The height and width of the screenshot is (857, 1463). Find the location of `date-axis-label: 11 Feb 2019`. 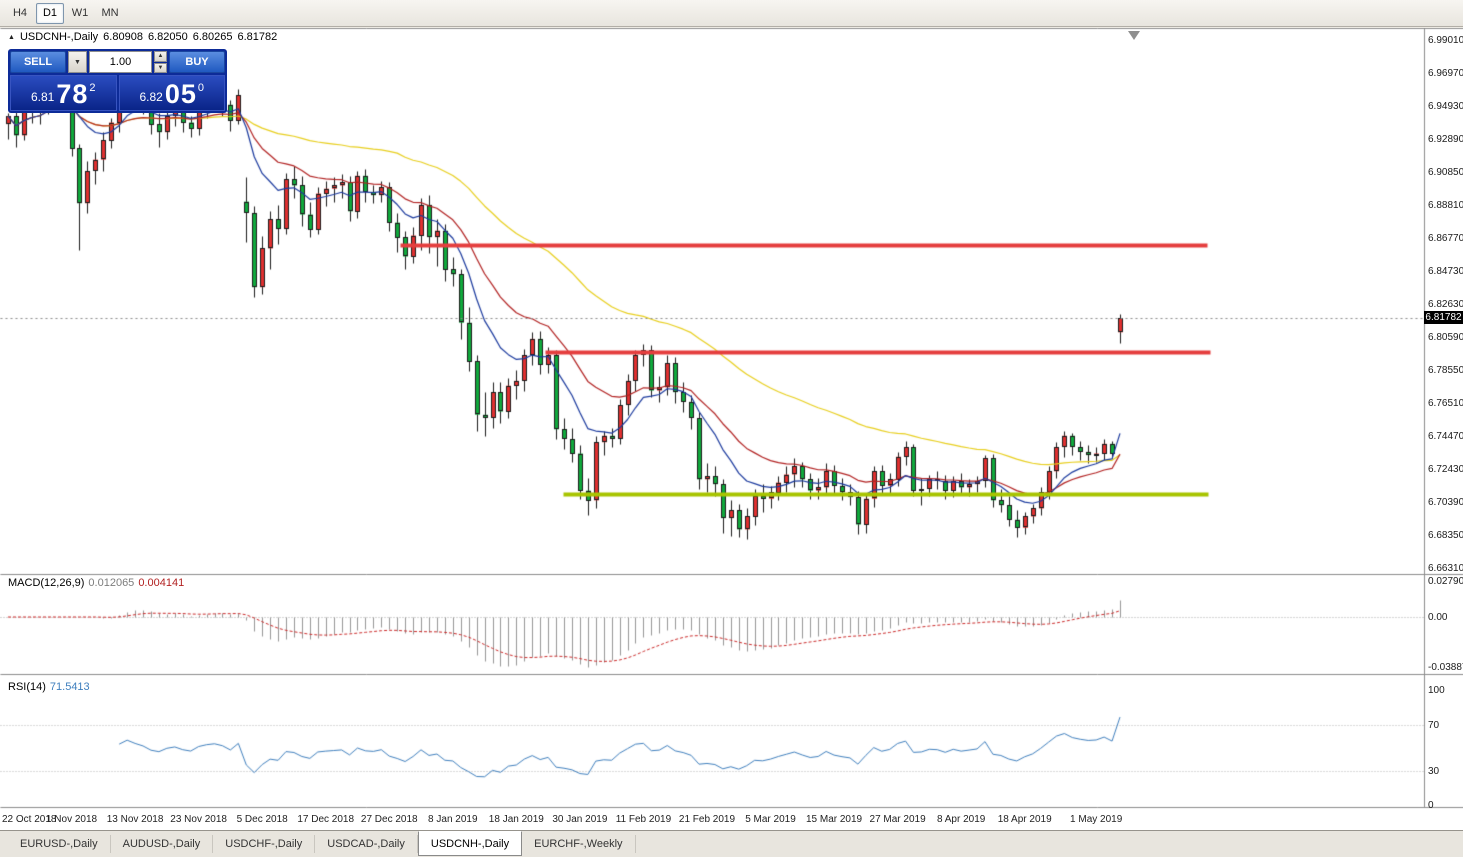

date-axis-label: 11 Feb 2019 is located at coordinates (643, 819).